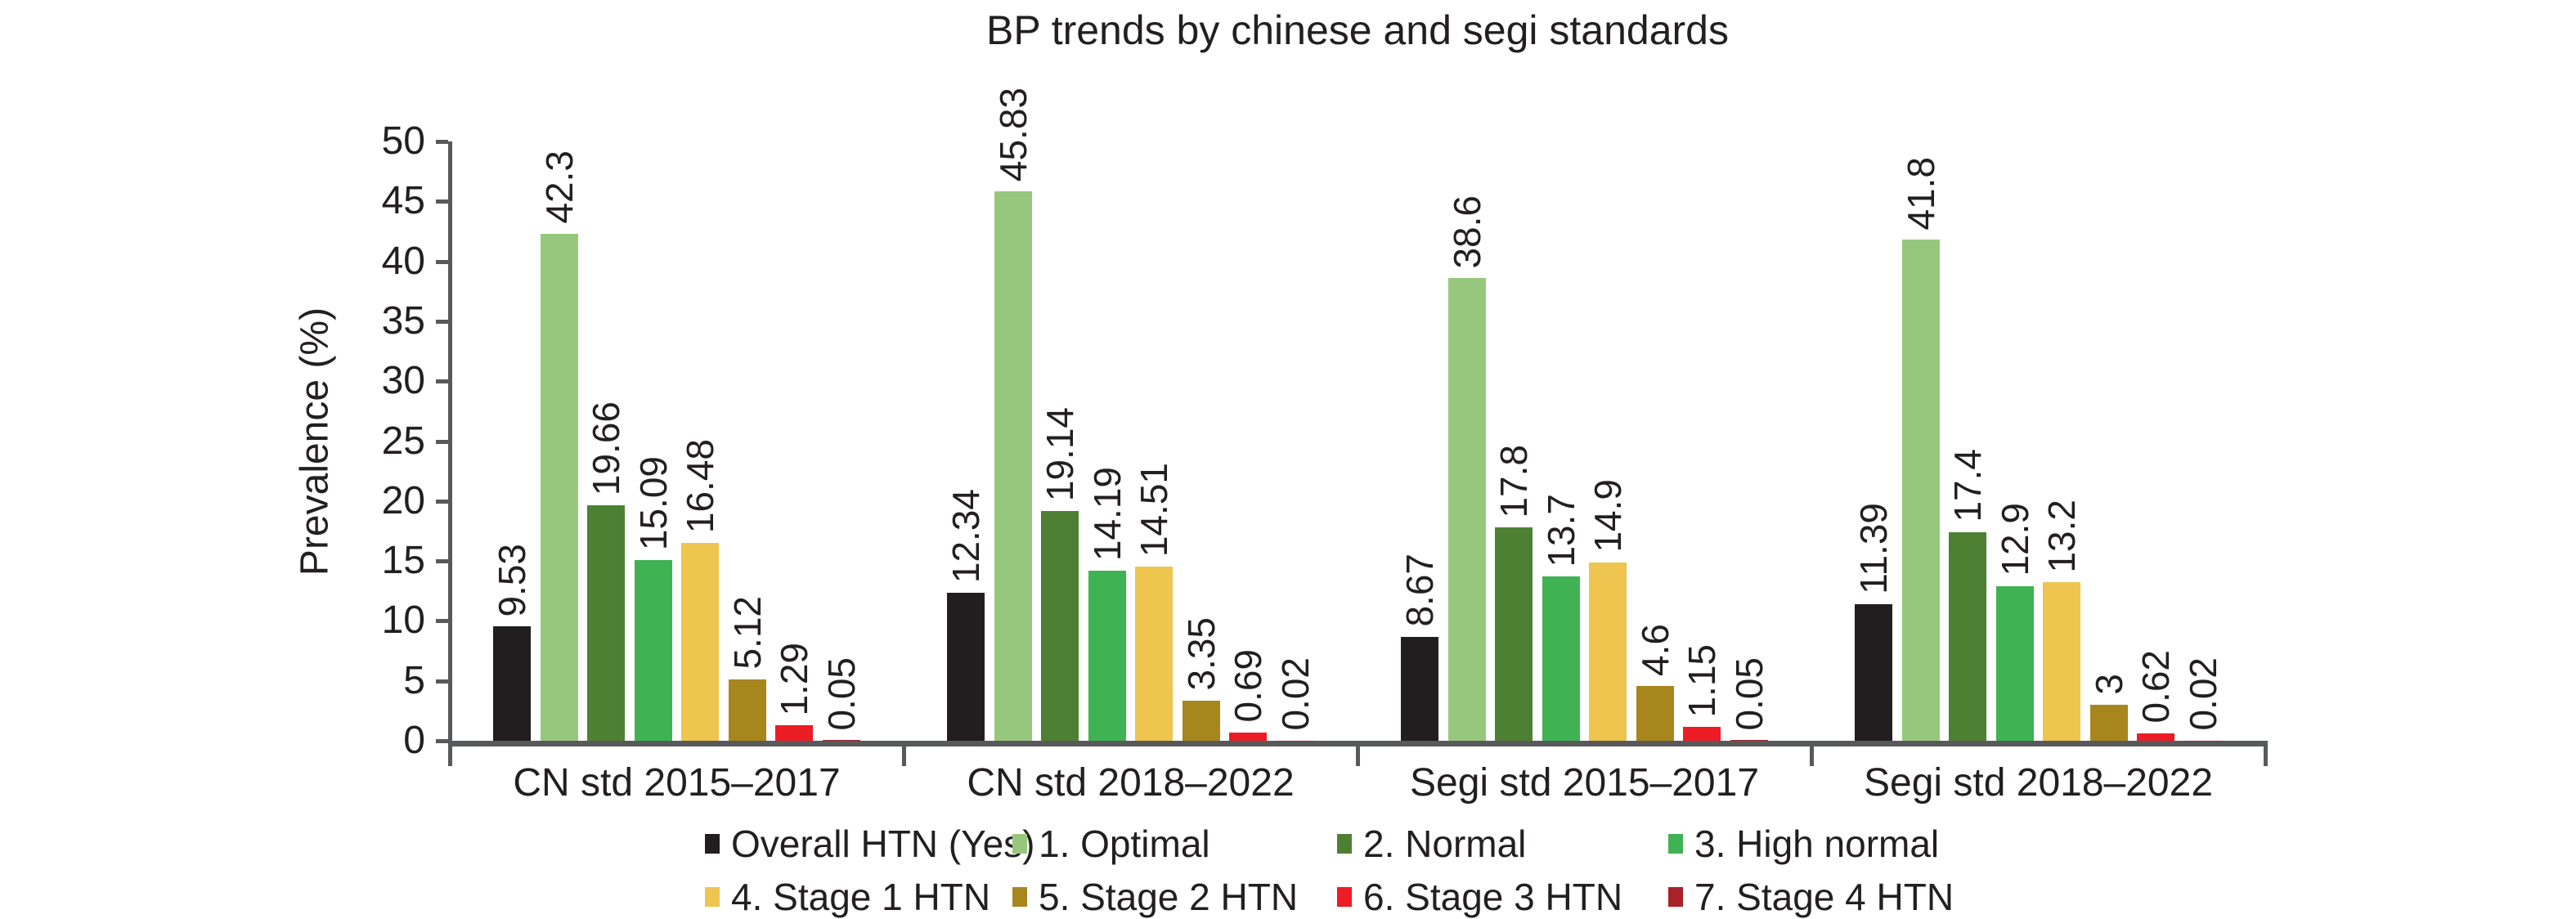 The image size is (2576, 919). What do you see at coordinates (1445, 844) in the screenshot?
I see `legend-label: 2. Normal` at bounding box center [1445, 844].